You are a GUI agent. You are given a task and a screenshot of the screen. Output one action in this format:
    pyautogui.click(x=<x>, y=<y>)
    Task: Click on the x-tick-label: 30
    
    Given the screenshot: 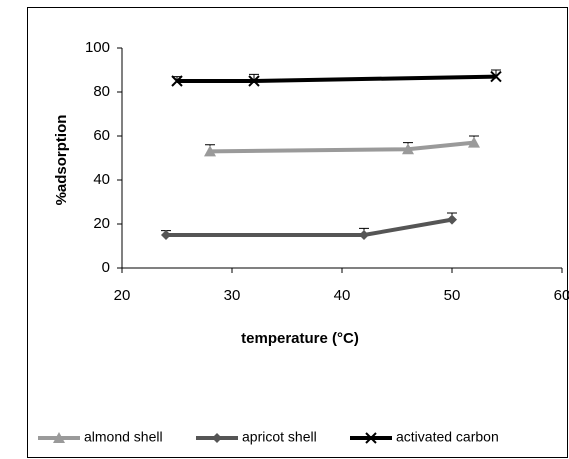 What is the action you would take?
    pyautogui.click(x=232, y=295)
    